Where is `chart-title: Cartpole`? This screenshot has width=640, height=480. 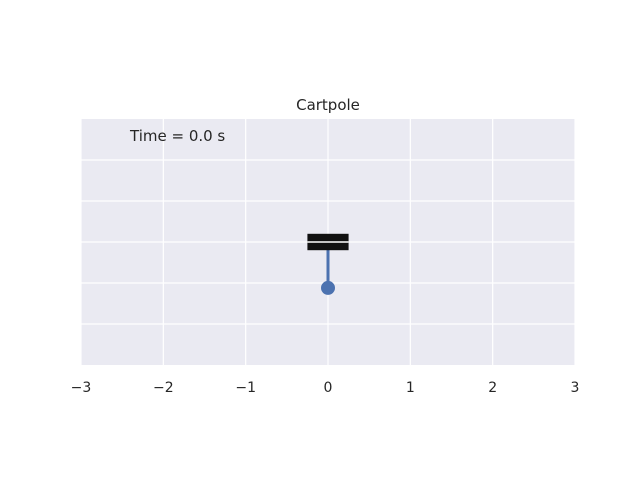 chart-title: Cartpole is located at coordinates (328, 105).